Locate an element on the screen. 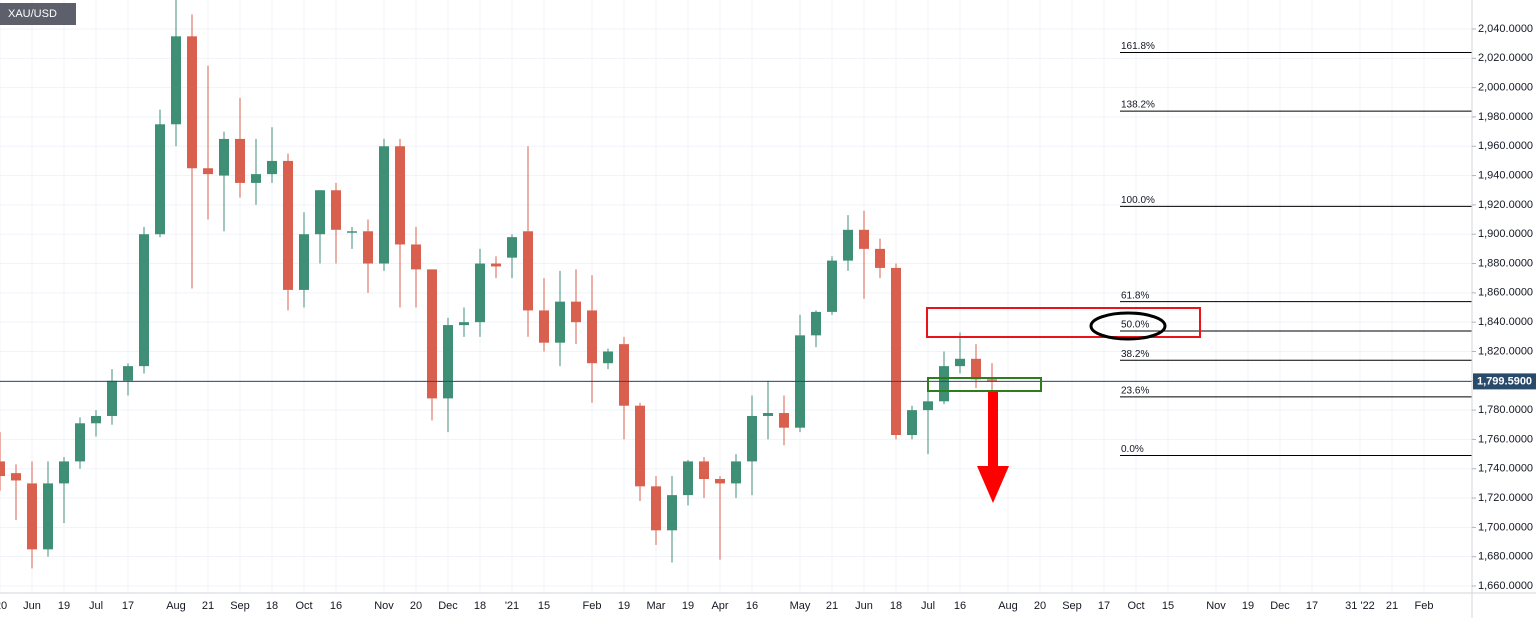  y-tick-label: 1,840.0000 is located at coordinates (1505, 322).